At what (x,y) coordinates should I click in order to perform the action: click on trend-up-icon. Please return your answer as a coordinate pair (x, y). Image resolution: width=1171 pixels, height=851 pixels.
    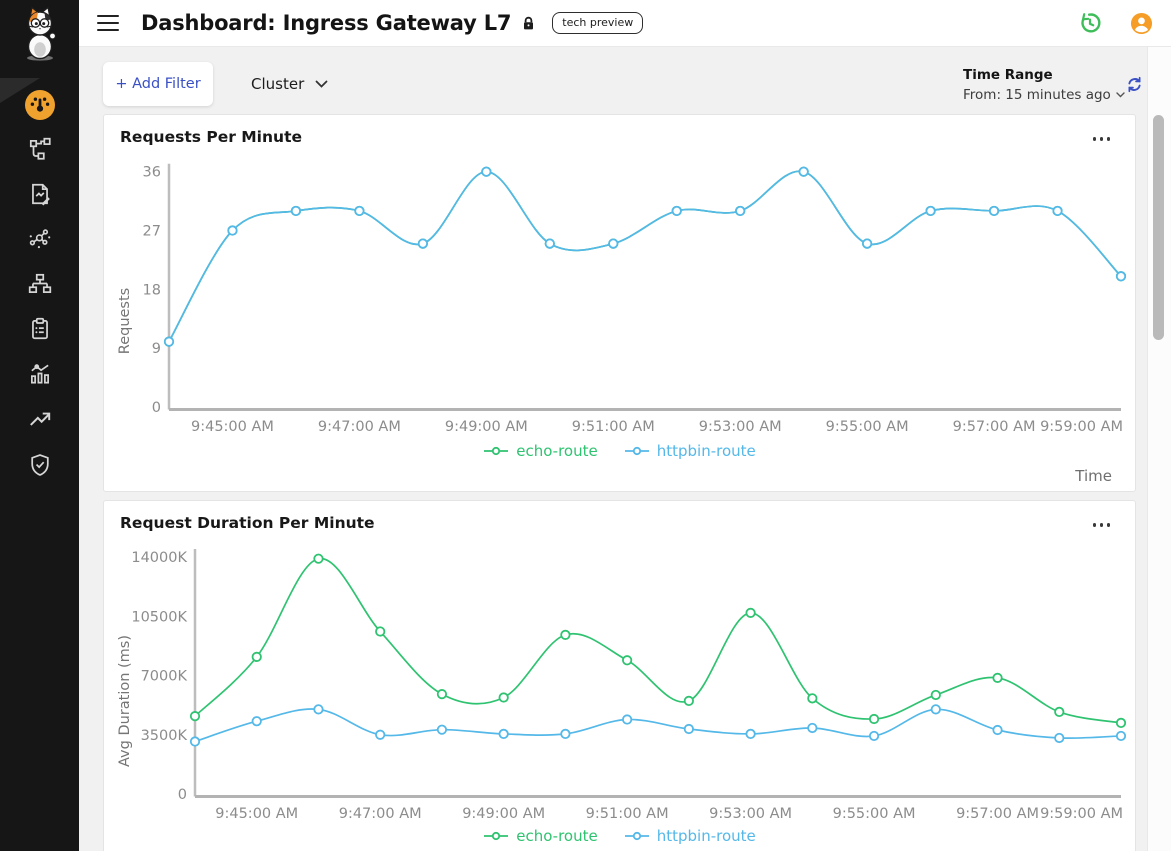
    Looking at the image, I should click on (39, 419).